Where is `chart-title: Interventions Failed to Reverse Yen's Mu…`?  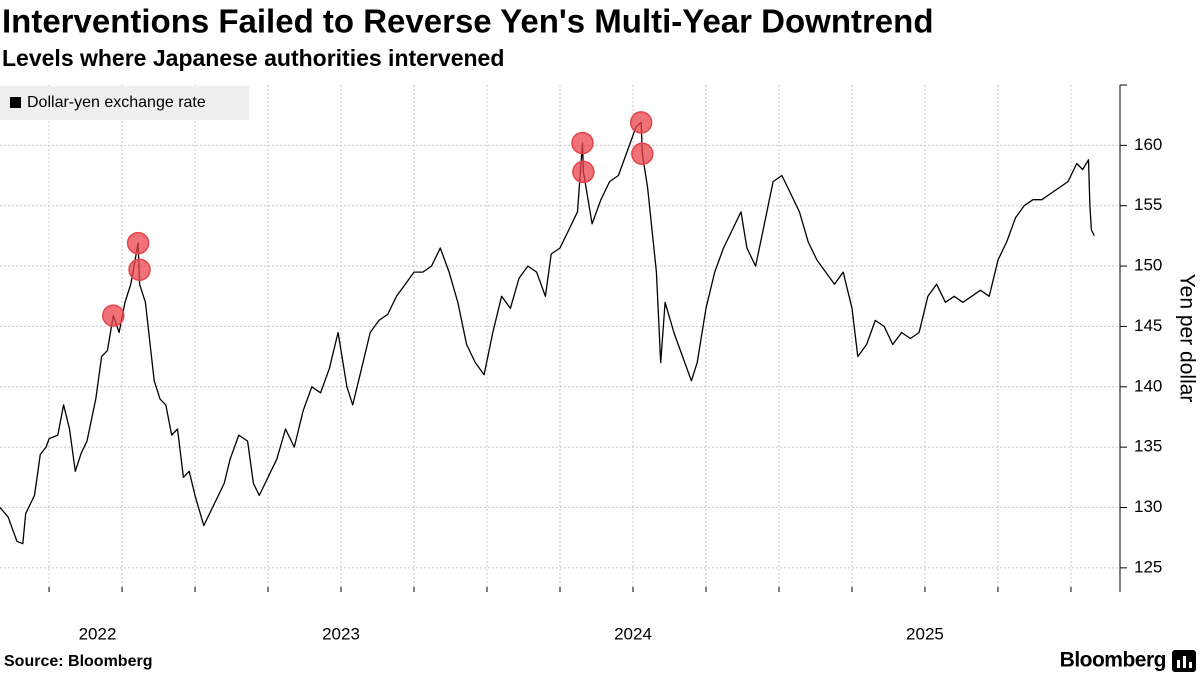 chart-title: Interventions Failed to Reverse Yen's Mu… is located at coordinates (467, 21).